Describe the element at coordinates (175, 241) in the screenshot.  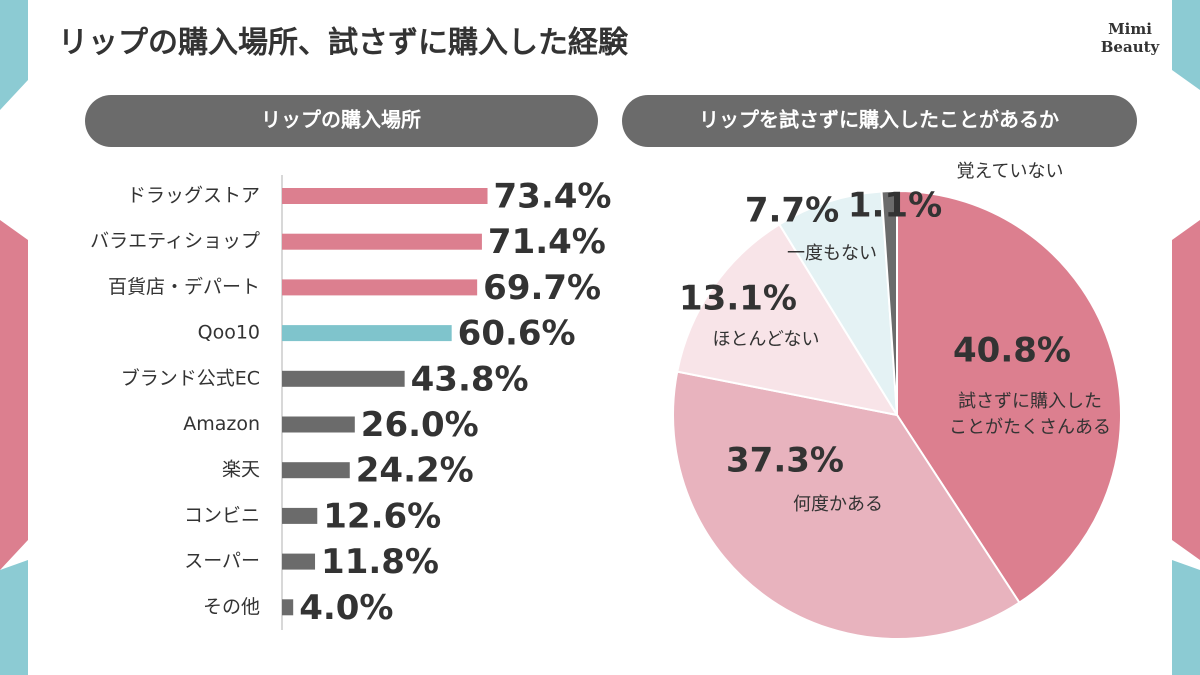
I see `category-label: バラエティショップ` at that location.